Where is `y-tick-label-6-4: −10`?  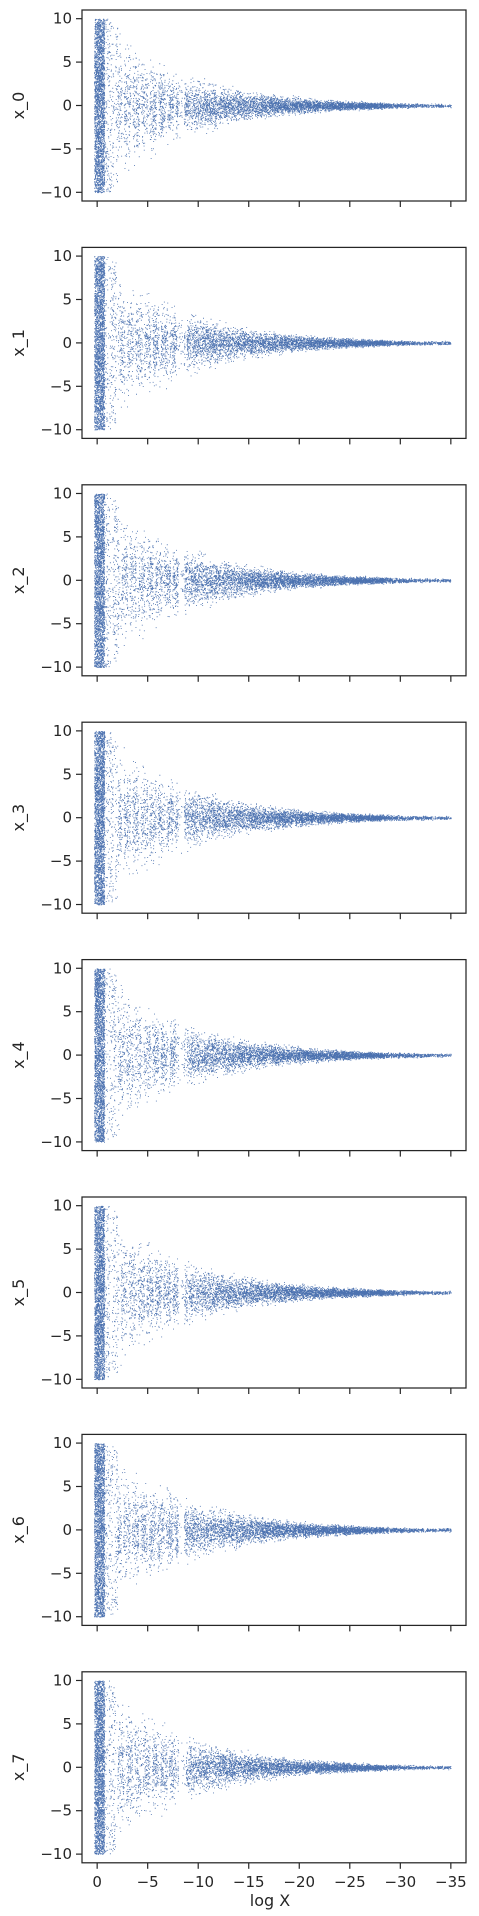
y-tick-label-6-4: −10 is located at coordinates (56, 1617).